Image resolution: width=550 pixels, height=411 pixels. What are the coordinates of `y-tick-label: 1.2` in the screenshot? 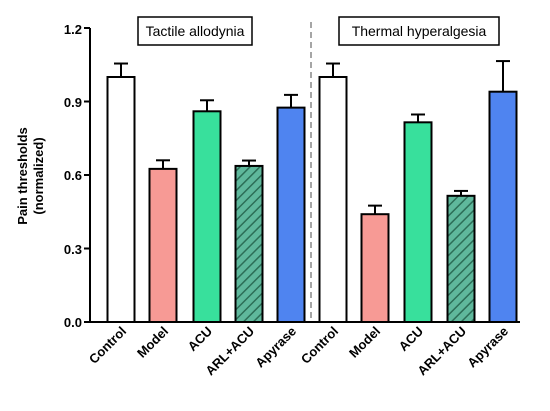 It's located at (73, 29).